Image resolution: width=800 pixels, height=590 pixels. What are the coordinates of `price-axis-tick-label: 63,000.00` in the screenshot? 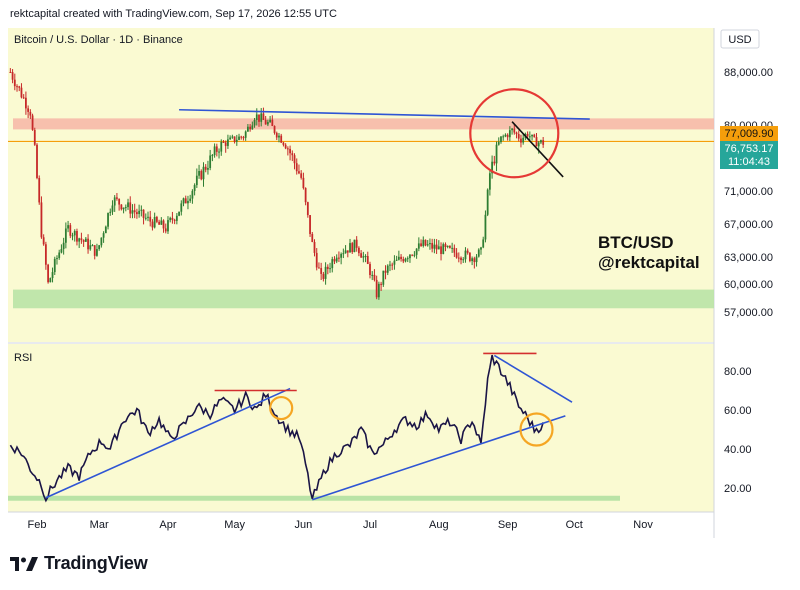 It's located at (748, 258).